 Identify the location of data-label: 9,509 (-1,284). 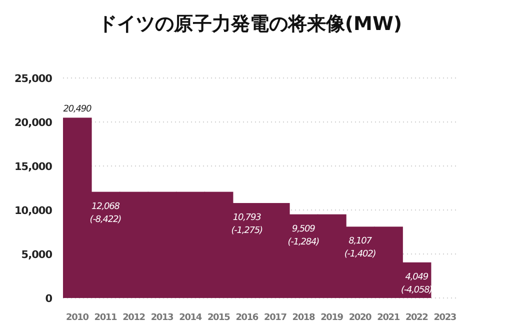
(304, 236).